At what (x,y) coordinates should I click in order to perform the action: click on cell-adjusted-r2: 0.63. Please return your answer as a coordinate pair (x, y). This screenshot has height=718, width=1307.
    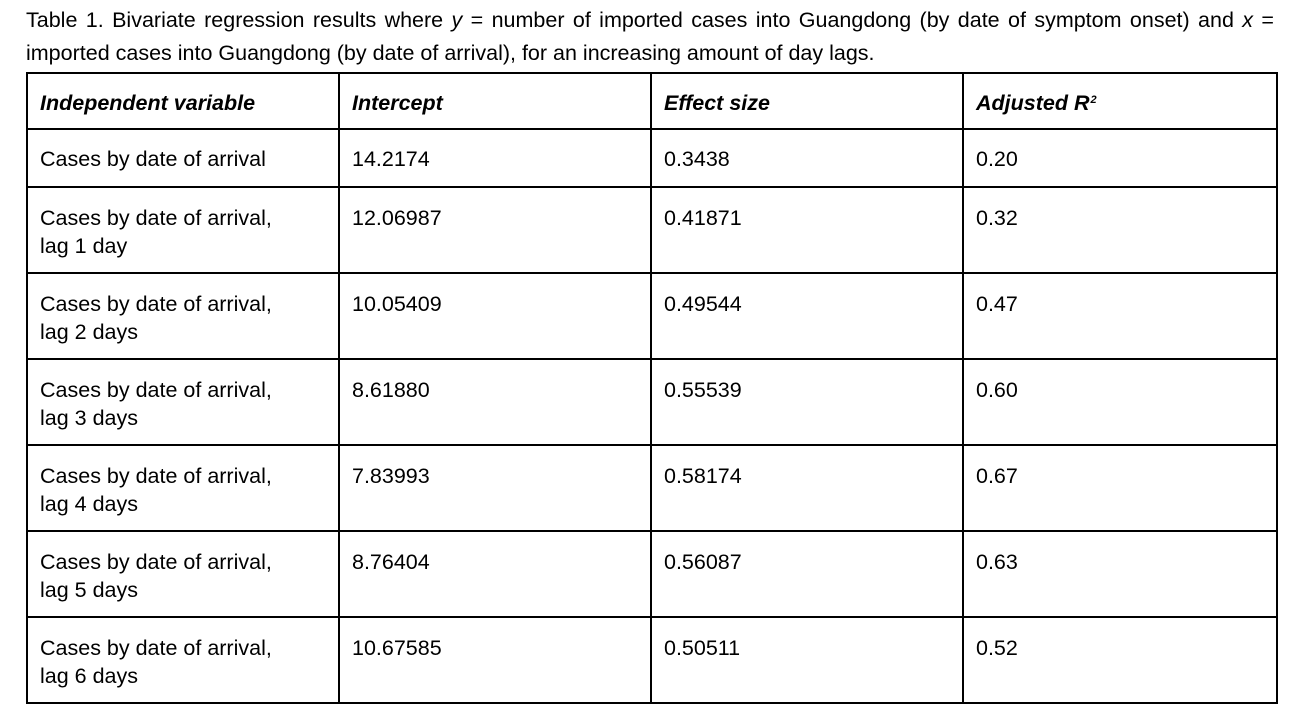
    Looking at the image, I should click on (1120, 574).